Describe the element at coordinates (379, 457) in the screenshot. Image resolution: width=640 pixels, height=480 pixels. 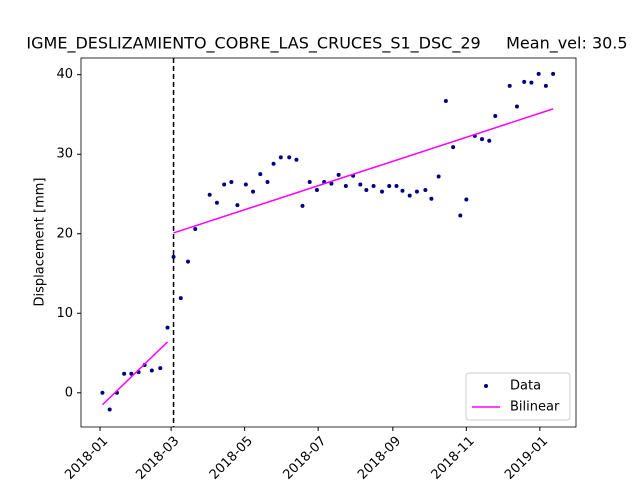
I see `x-tick-label: 2018-09` at that location.